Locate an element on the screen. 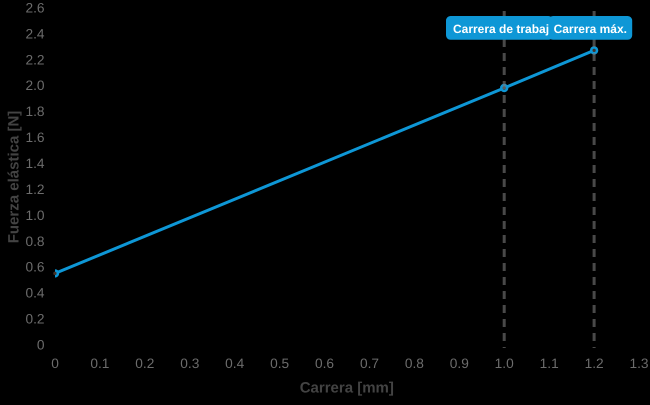 The height and width of the screenshot is (405, 650). svg-text: 1.4 is located at coordinates (34, 163).